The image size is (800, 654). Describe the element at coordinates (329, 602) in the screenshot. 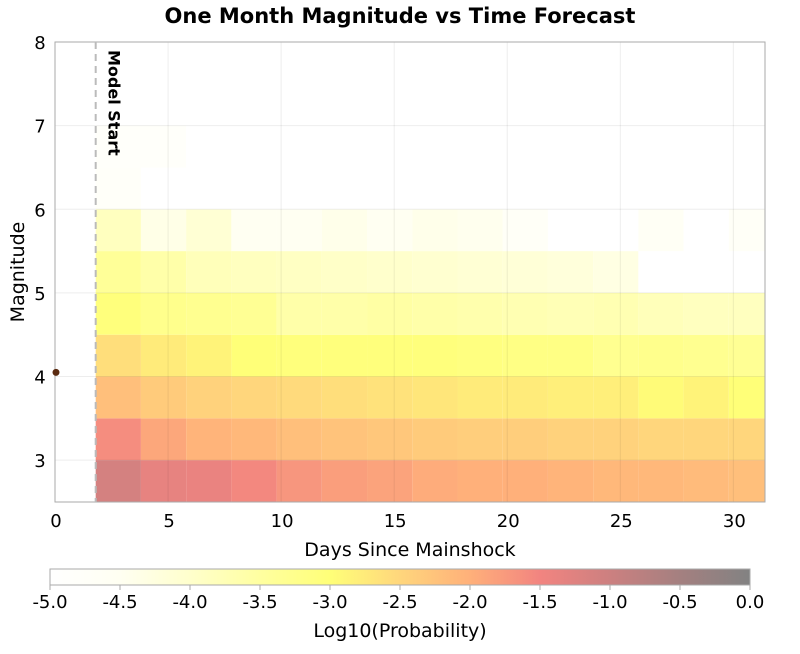

I see `colorbar-tick-label: -3.0` at that location.